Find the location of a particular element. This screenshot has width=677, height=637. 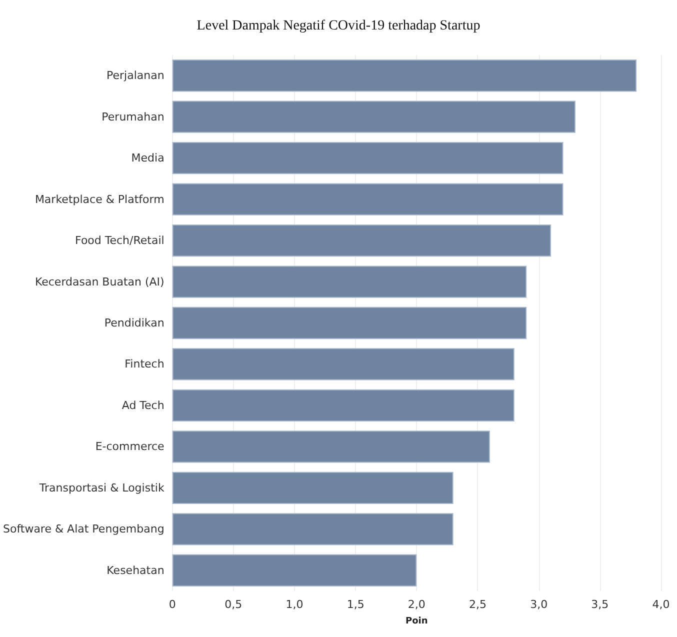

x-tick-label: 0 is located at coordinates (172, 604).